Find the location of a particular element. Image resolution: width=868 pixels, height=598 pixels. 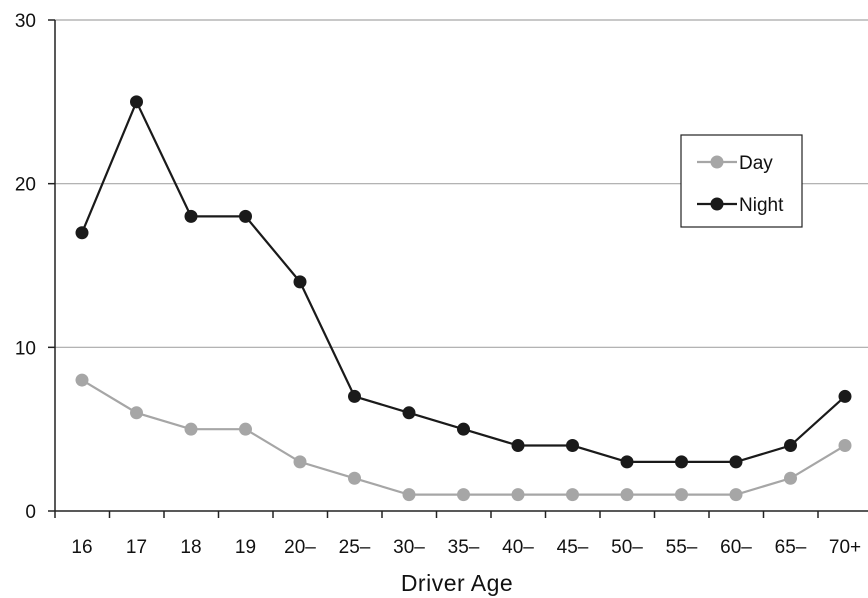

legend-label-night: Night is located at coordinates (761, 205).